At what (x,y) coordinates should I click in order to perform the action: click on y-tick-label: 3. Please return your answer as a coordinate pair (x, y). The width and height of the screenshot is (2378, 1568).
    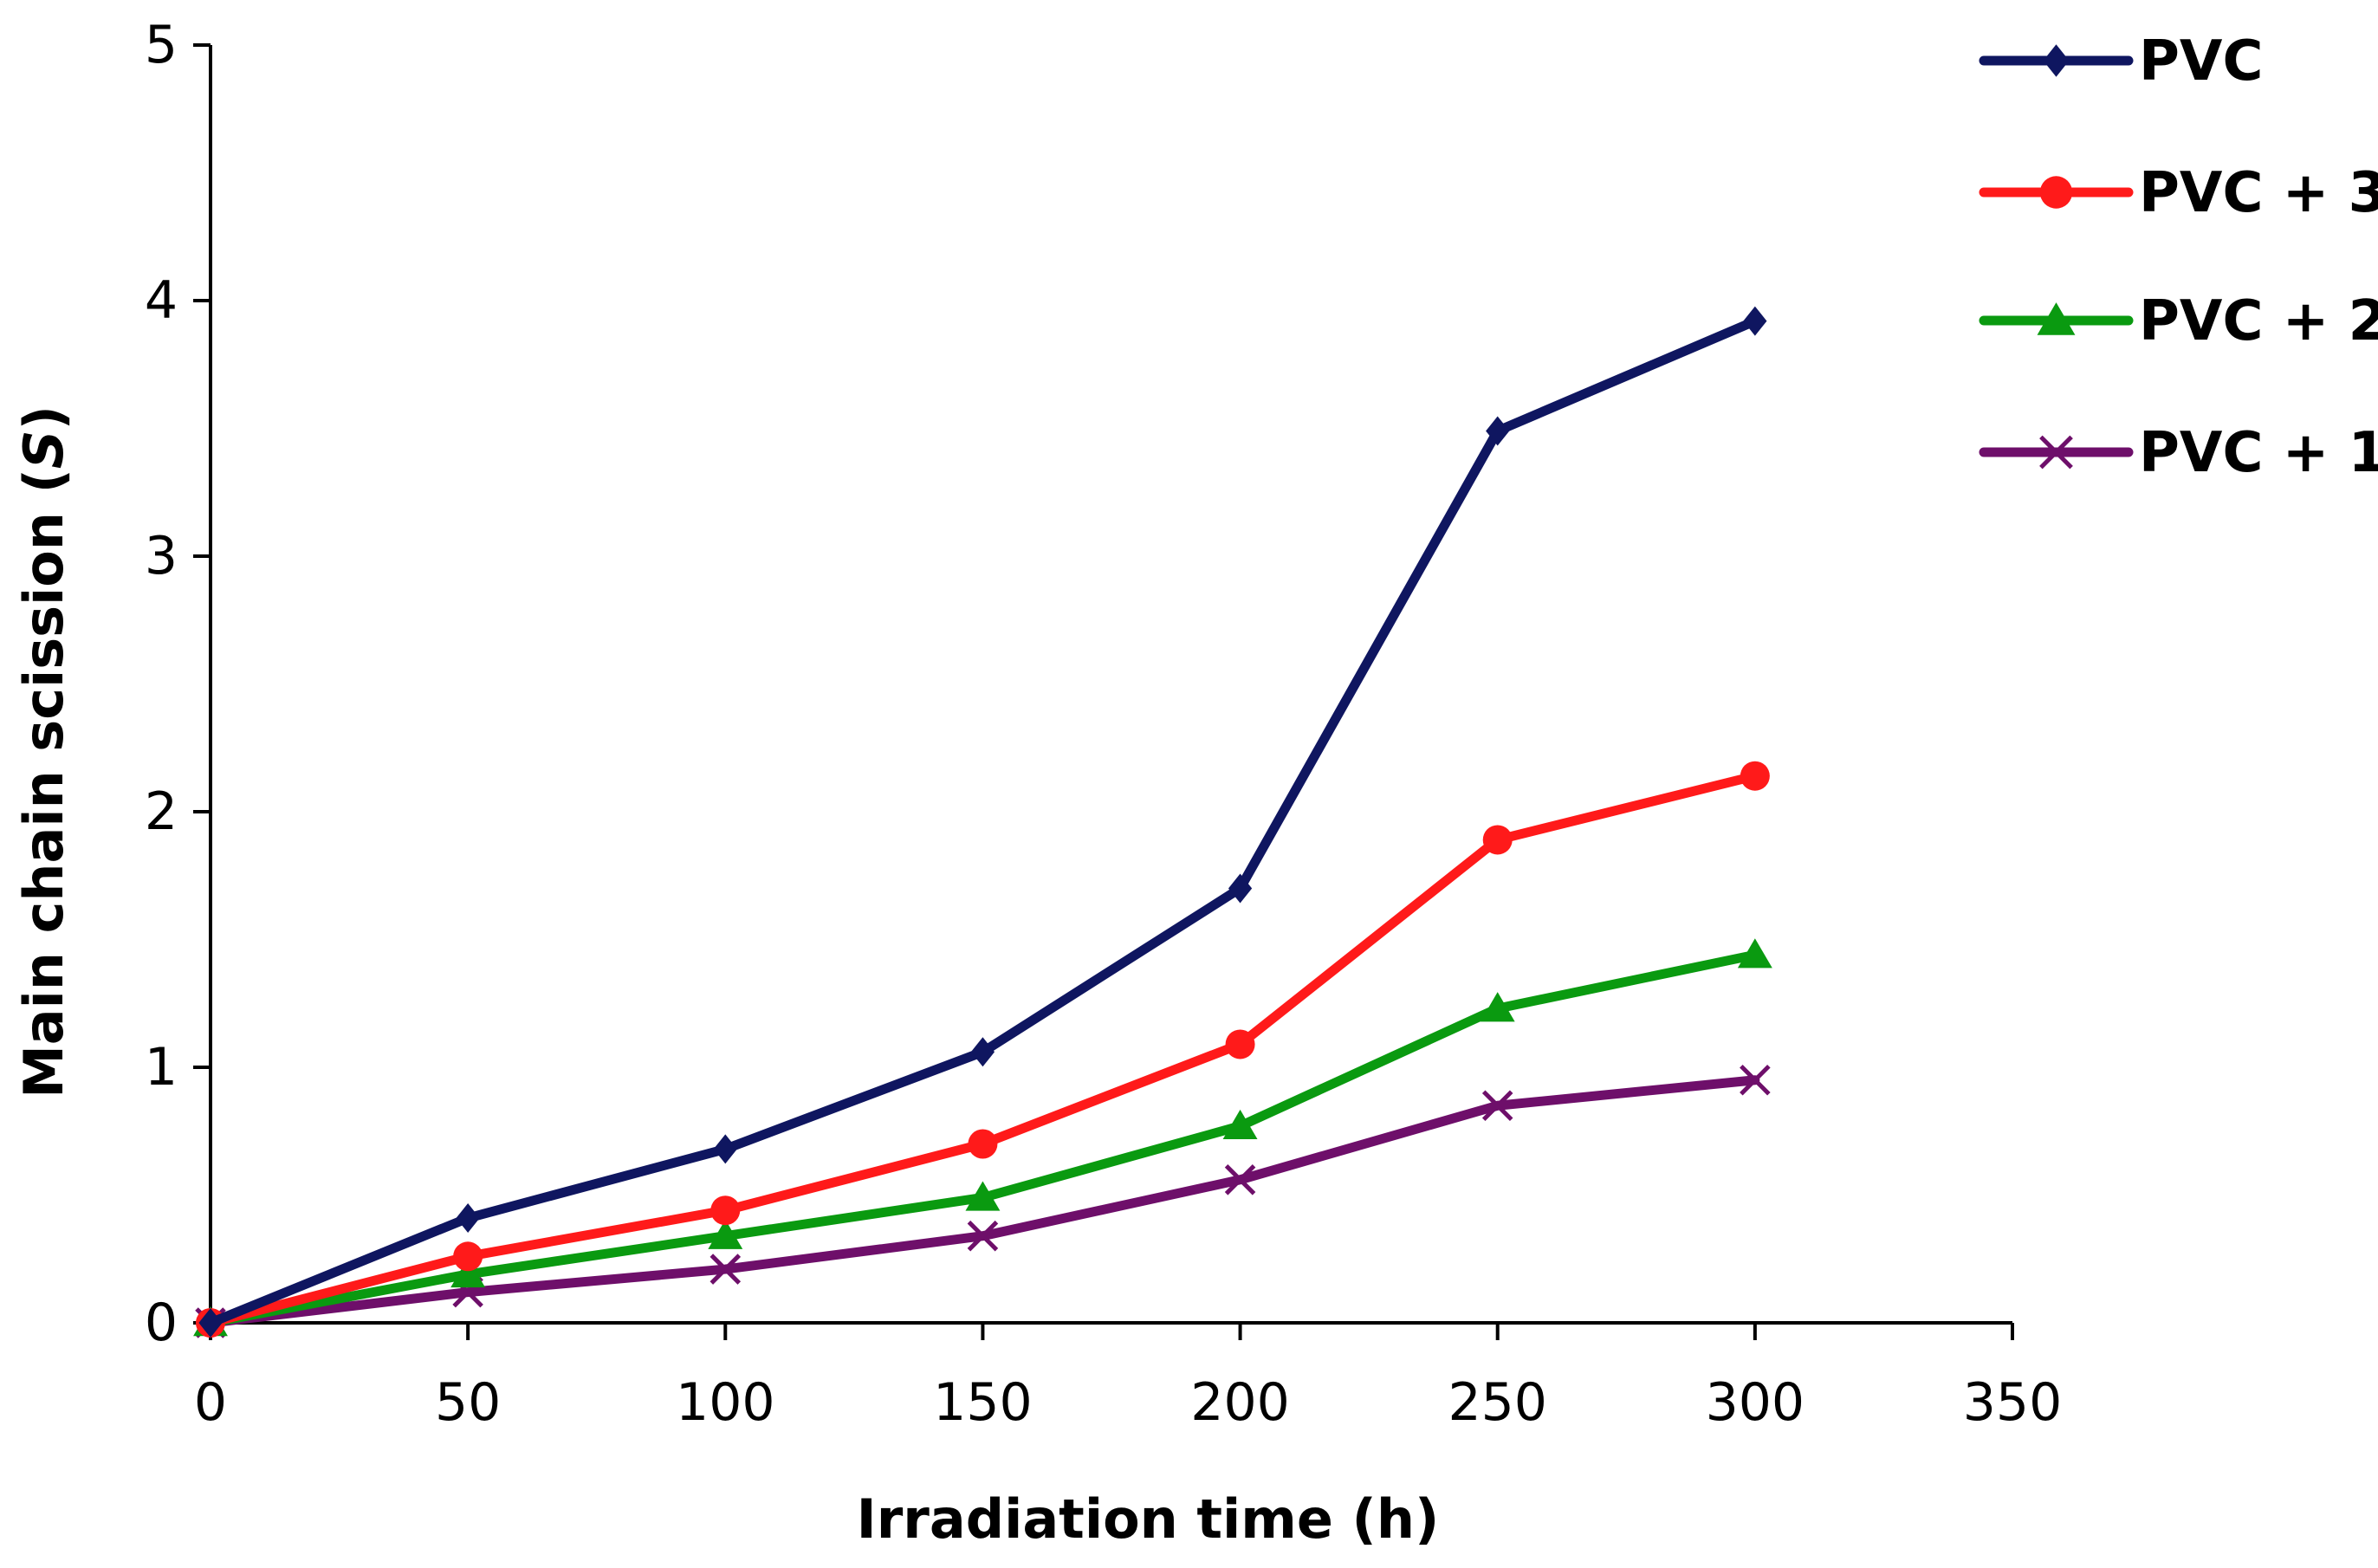
    Looking at the image, I should click on (161, 556).